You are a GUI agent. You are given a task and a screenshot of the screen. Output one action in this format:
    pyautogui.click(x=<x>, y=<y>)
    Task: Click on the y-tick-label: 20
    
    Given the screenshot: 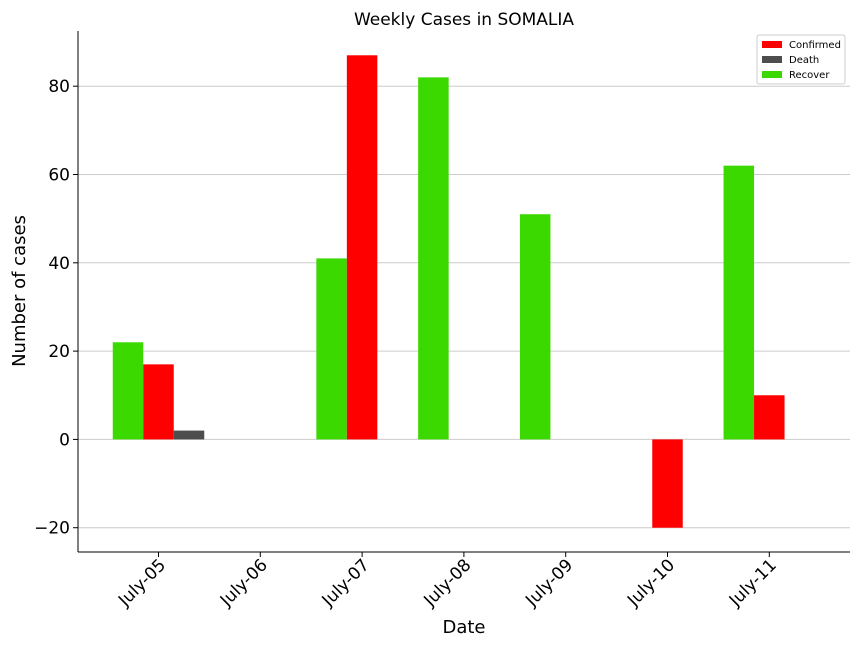 What is the action you would take?
    pyautogui.click(x=59, y=352)
    